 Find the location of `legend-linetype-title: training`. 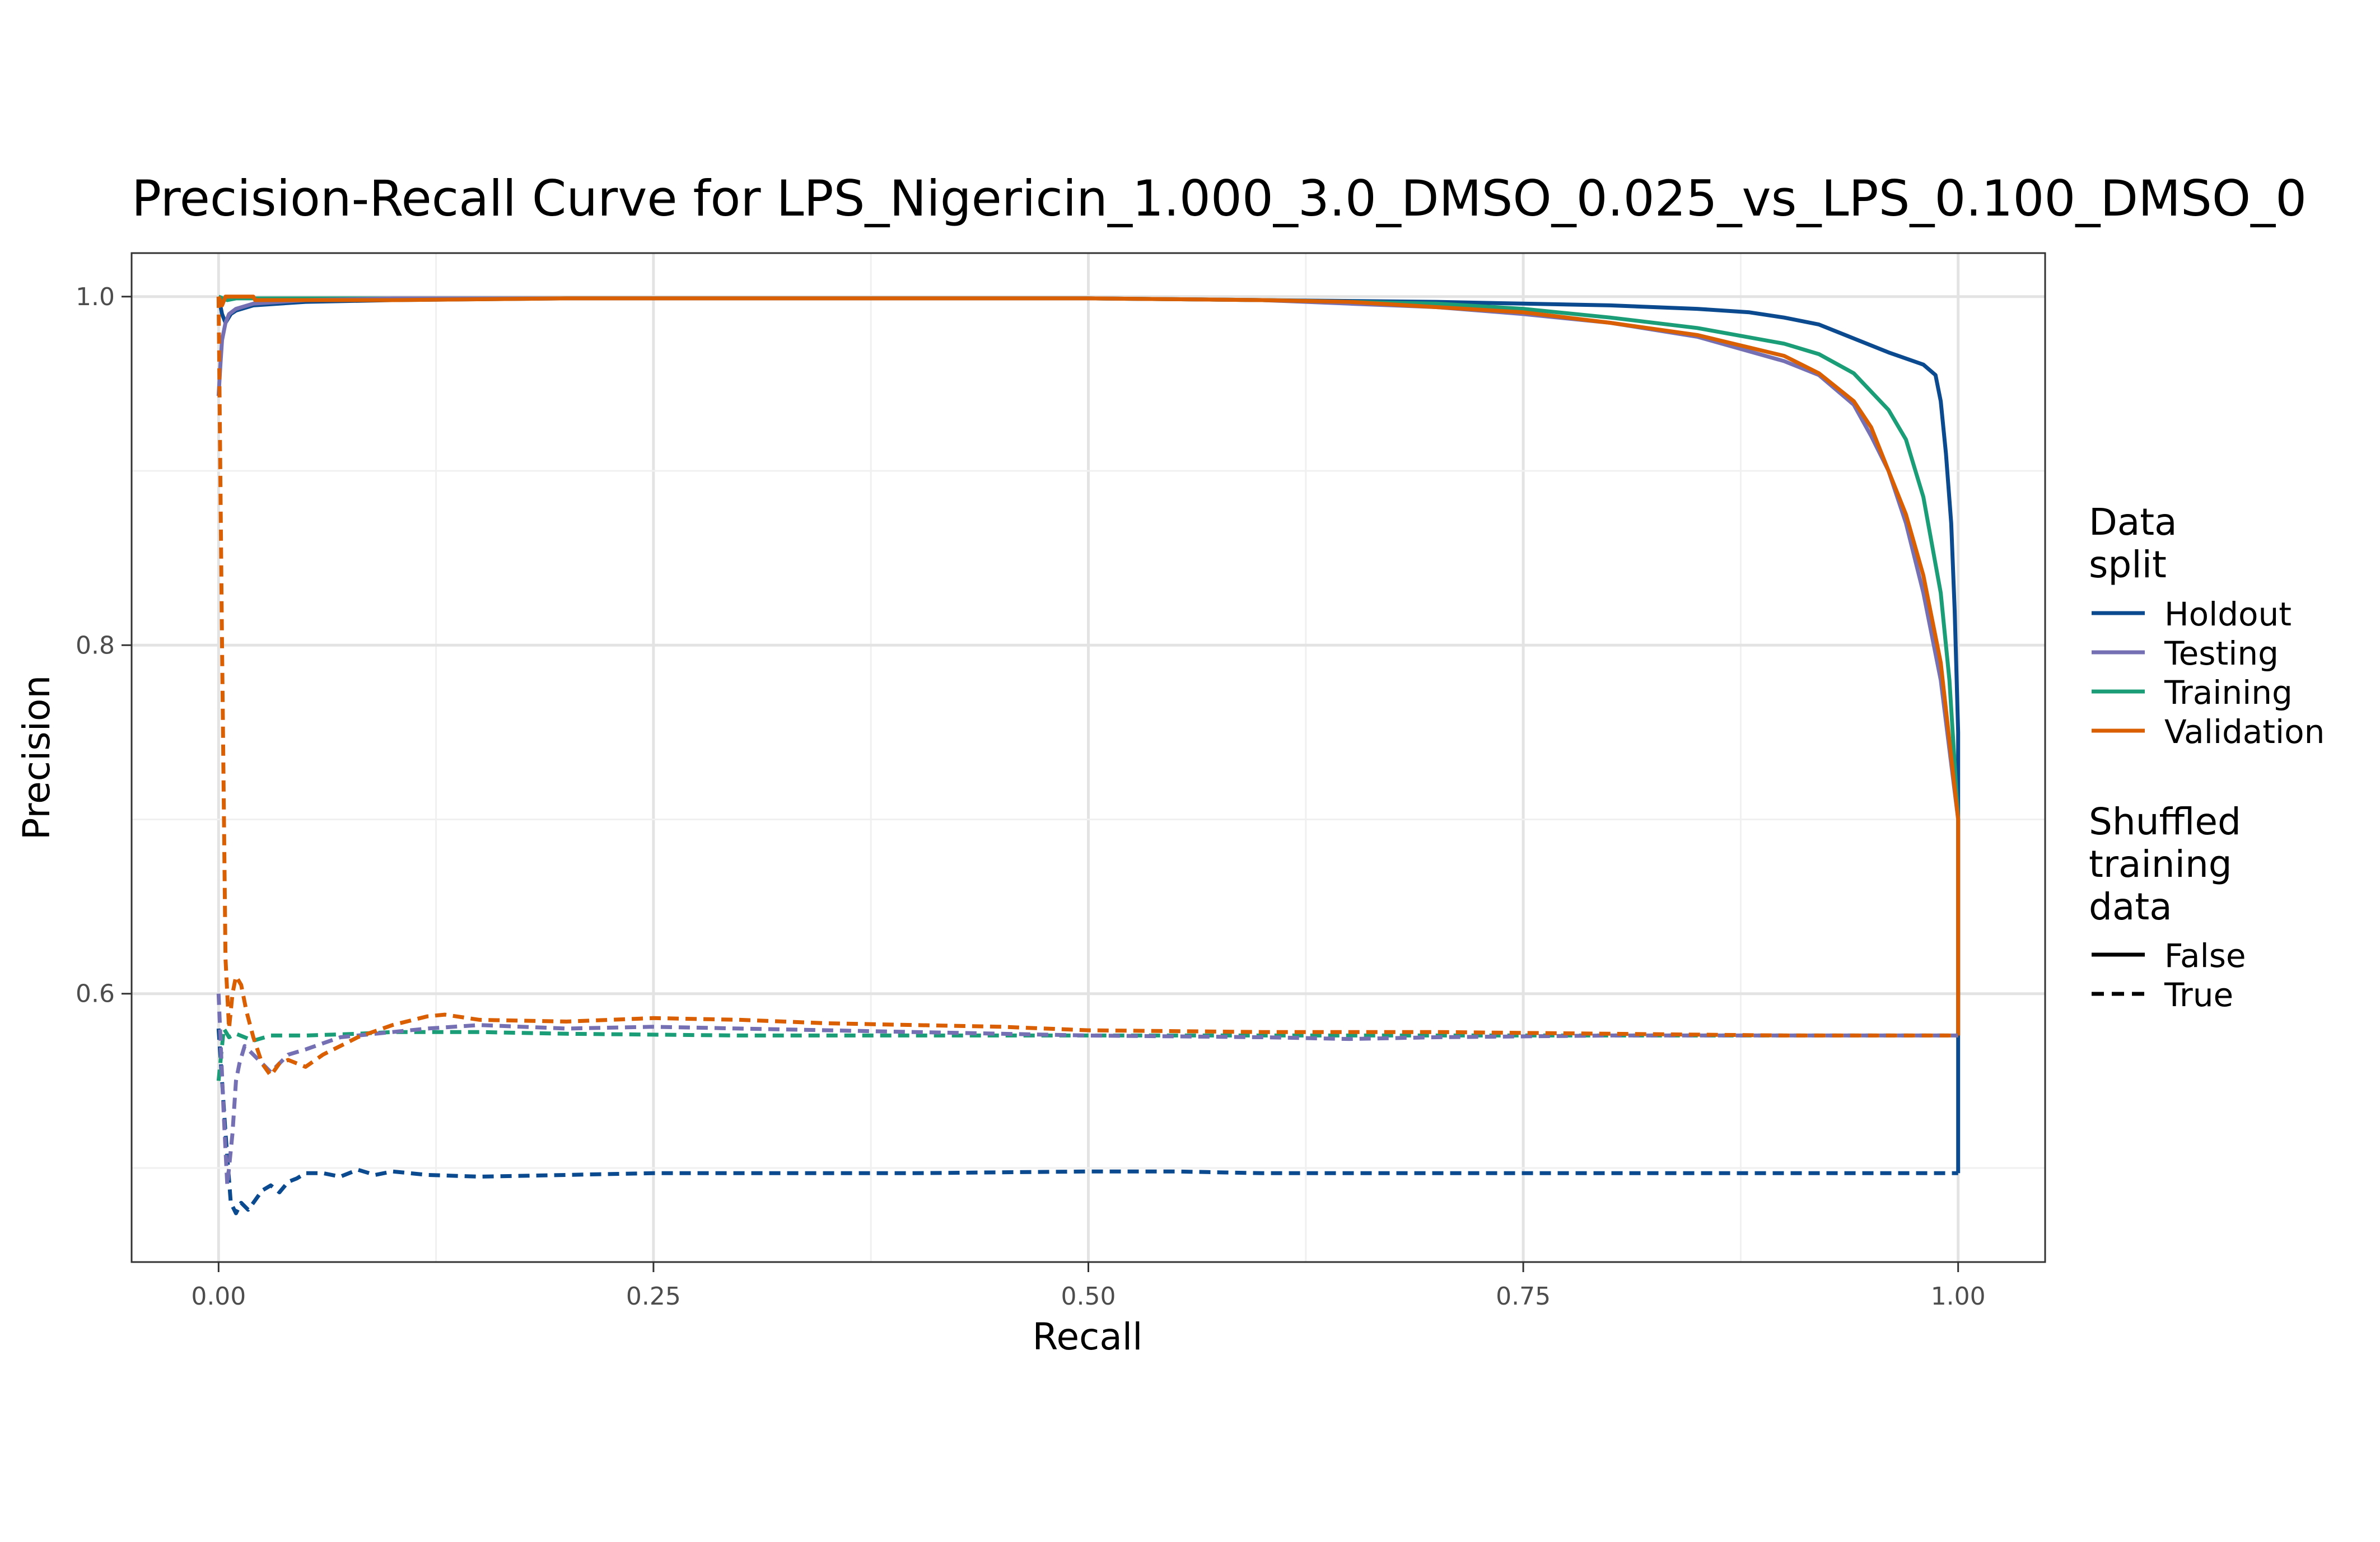

legend-linetype-title: training is located at coordinates (2161, 864).